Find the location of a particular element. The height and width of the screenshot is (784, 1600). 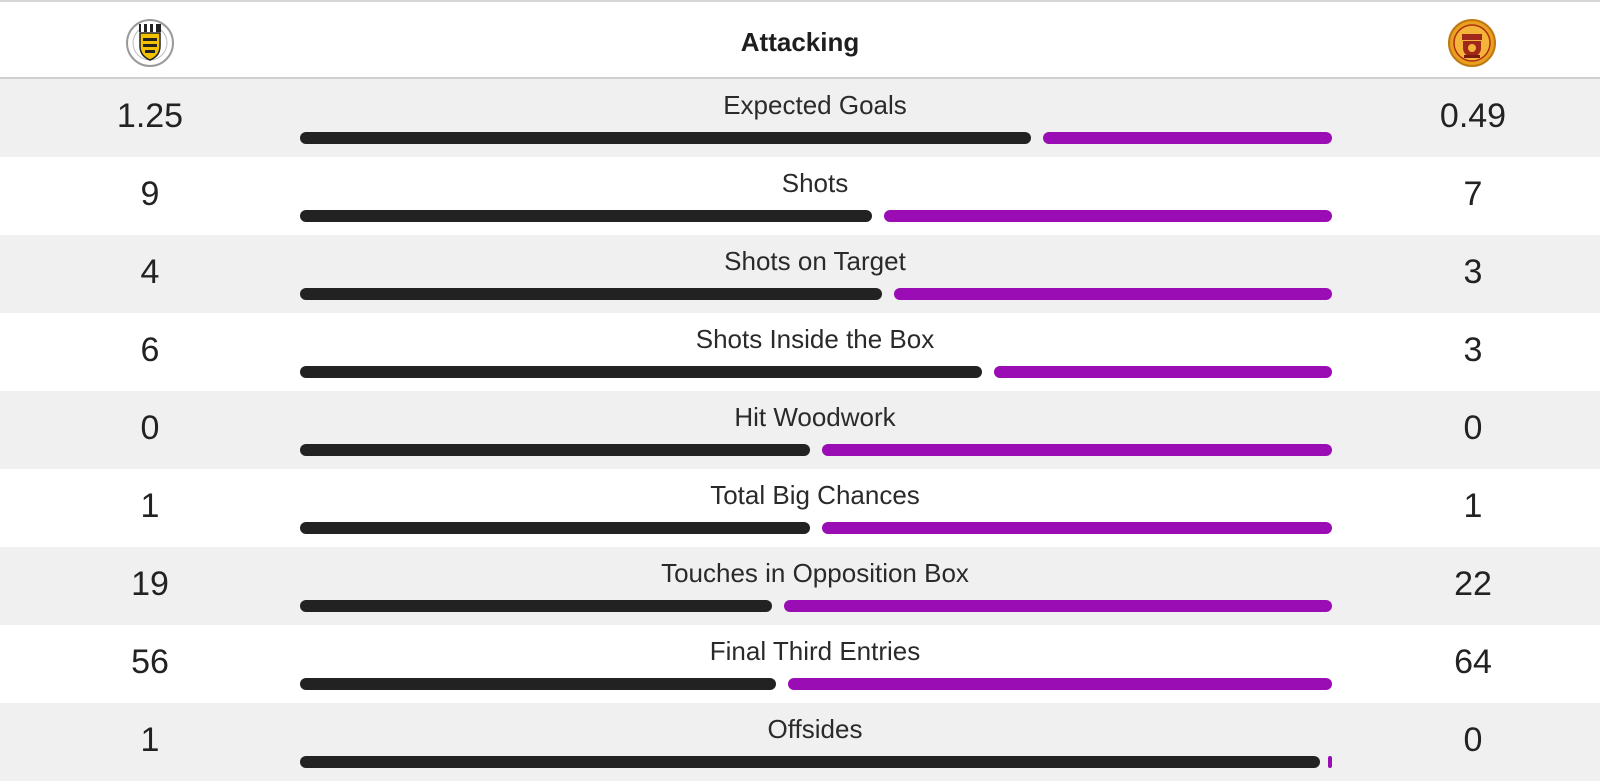

stat-label: Offsides is located at coordinates (815, 729).